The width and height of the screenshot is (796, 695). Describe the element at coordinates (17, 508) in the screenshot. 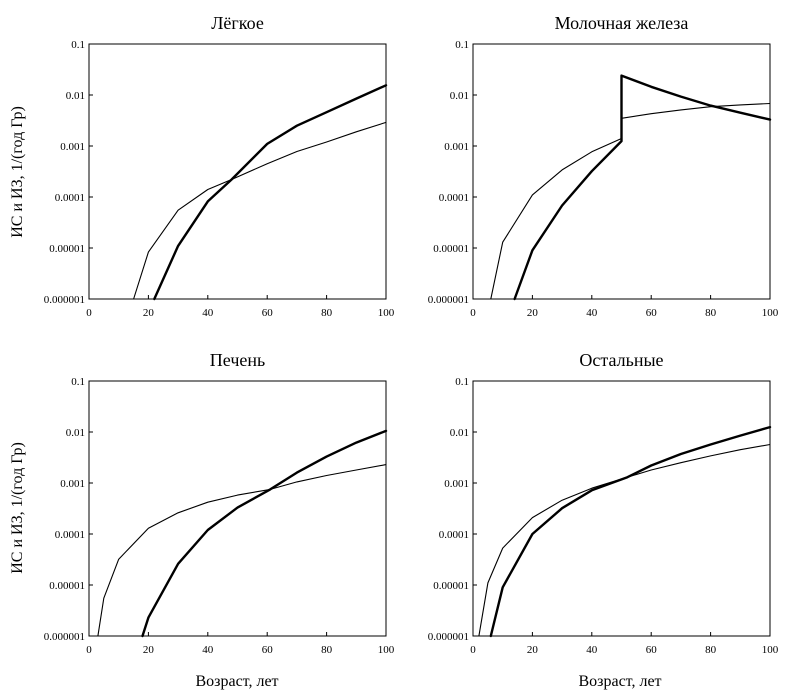

I see `y-axis-label-bottom: ИС и ИЗ, 1/(год Гр)` at that location.